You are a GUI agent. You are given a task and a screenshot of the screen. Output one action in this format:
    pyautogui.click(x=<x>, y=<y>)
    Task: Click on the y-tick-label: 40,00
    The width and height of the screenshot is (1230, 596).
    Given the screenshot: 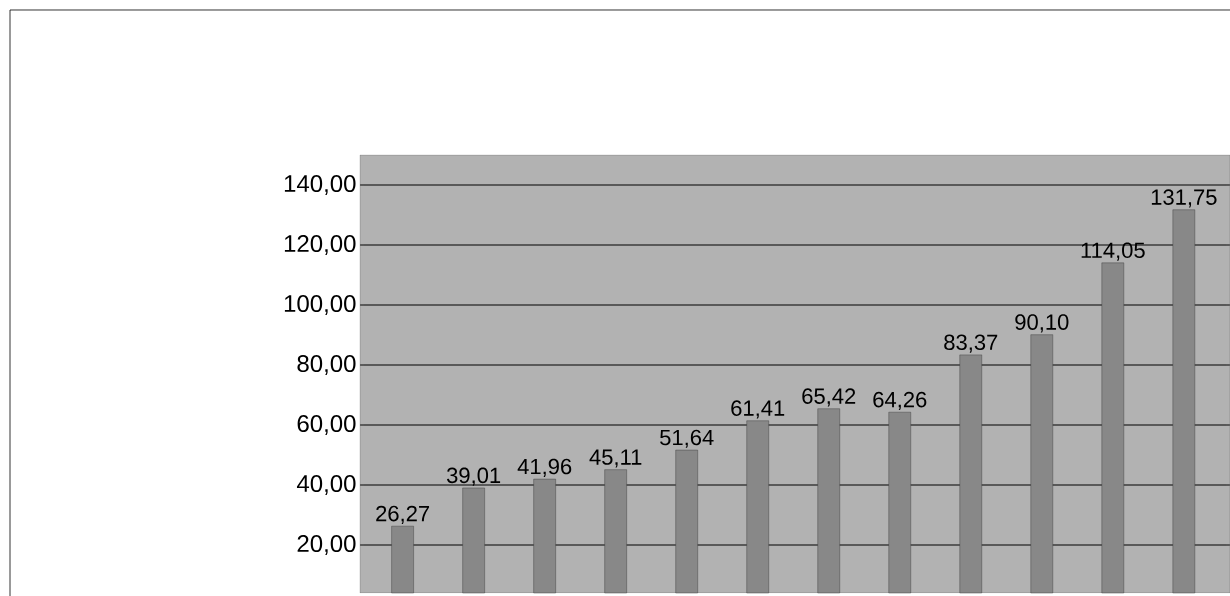 What is the action you would take?
    pyautogui.click(x=326, y=485)
    